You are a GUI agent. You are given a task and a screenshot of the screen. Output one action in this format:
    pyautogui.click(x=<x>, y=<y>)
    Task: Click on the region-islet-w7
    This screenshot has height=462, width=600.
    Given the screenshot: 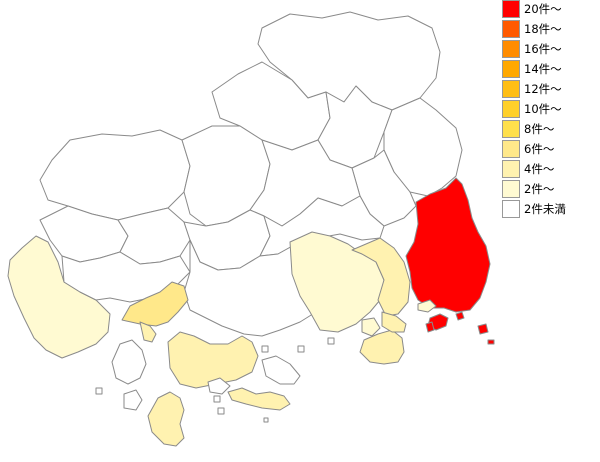 What is the action you would take?
    pyautogui.click(x=266, y=420)
    